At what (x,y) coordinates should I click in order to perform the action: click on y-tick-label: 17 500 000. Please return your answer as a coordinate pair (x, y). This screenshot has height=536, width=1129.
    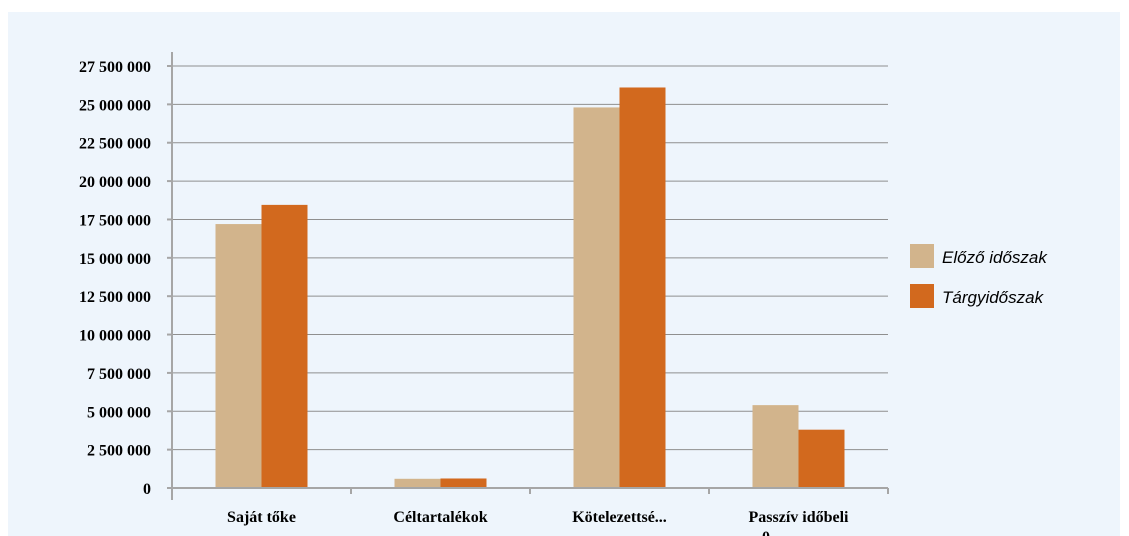
    Looking at the image, I should click on (115, 220).